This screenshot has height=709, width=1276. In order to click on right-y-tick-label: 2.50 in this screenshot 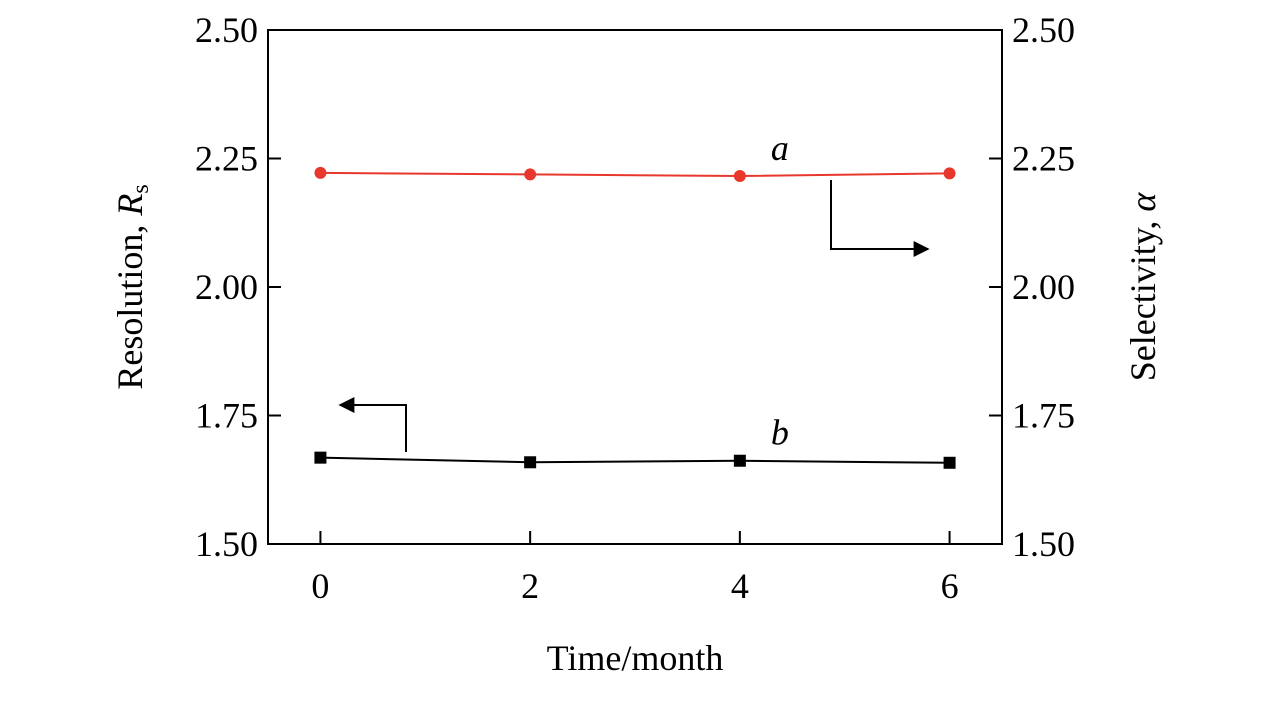, I will do `click(1043, 30)`.